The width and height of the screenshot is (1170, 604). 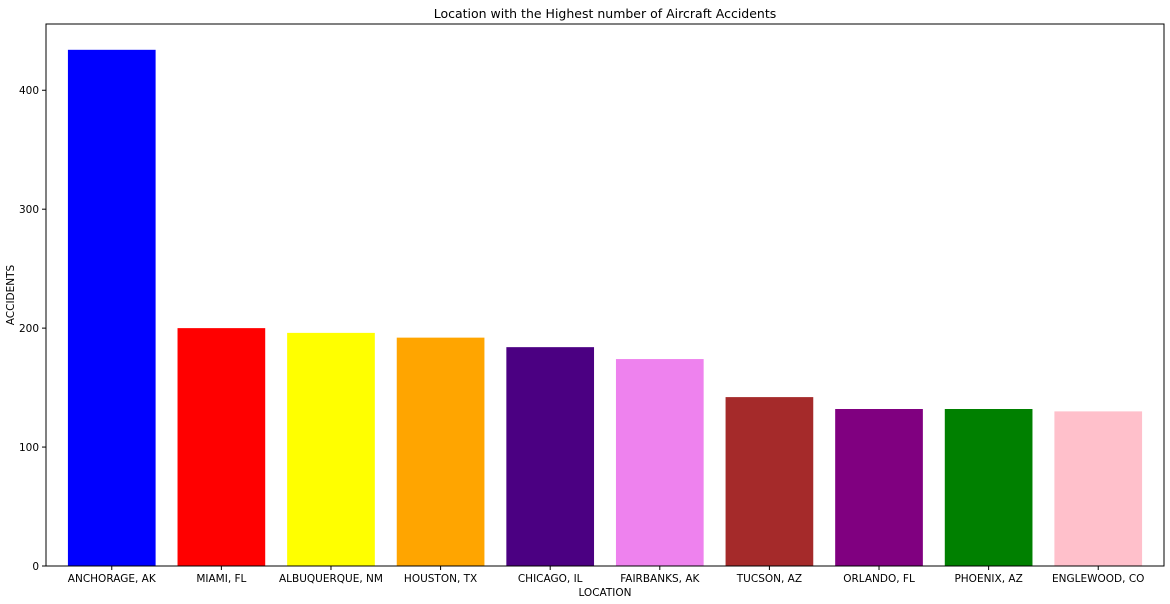 What do you see at coordinates (29, 210) in the screenshot?
I see `y-tick-label: 300` at bounding box center [29, 210].